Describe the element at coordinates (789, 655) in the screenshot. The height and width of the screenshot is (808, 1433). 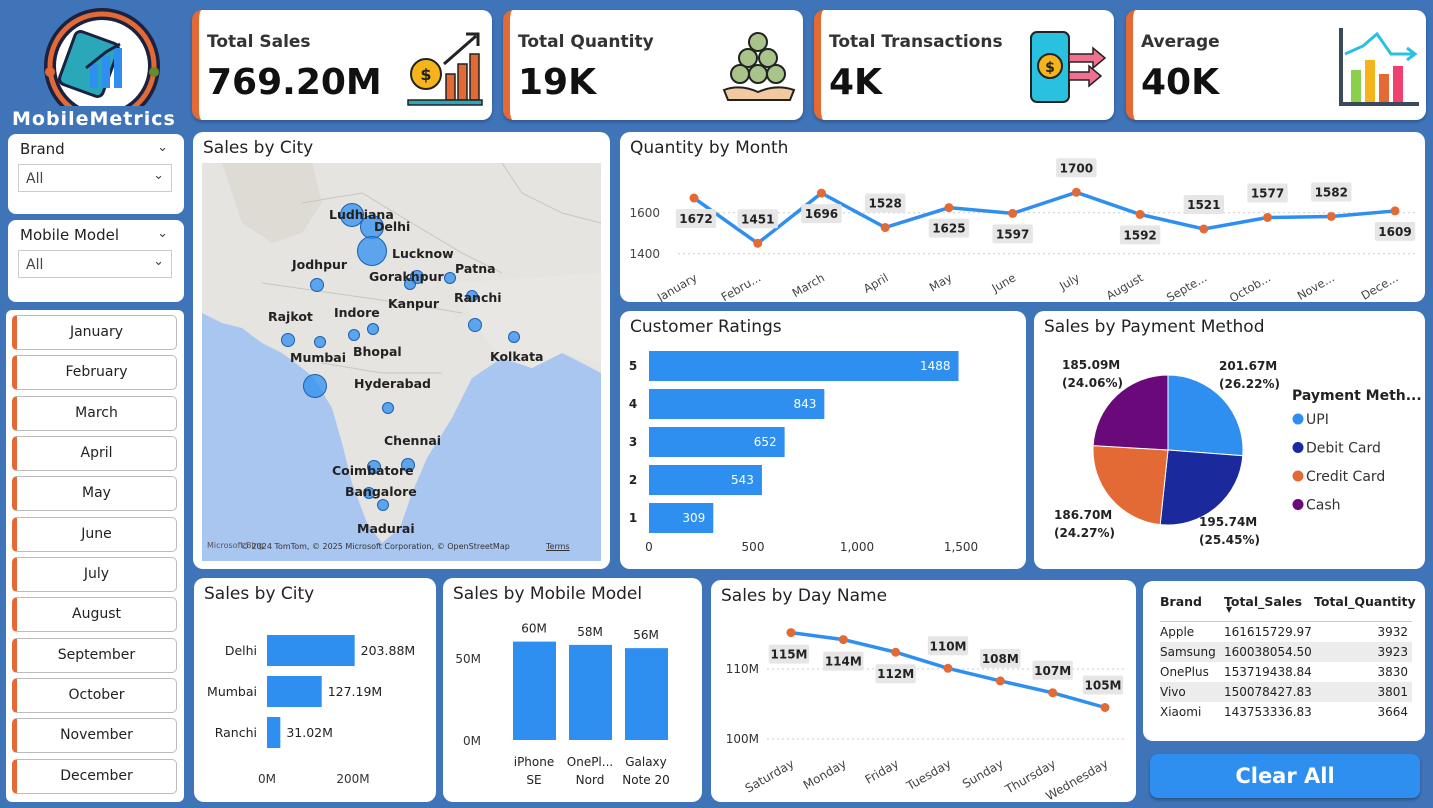
I see `data-label: 115M` at that location.